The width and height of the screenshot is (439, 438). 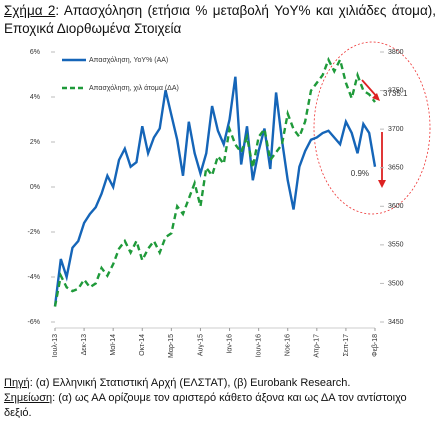 I want to click on x-tick-label: Φεβ-18, so click(x=375, y=345).